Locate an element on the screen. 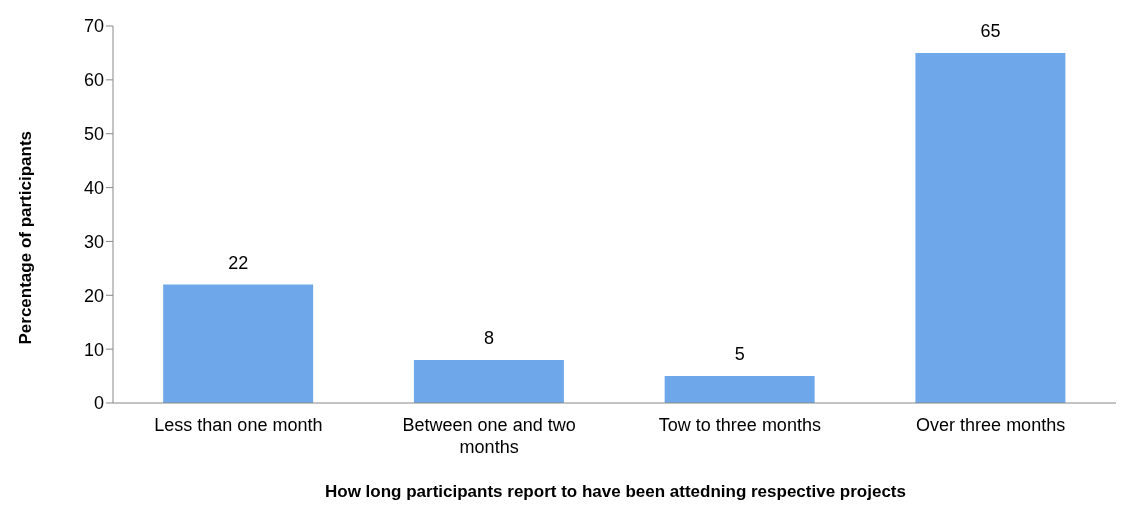  data-label: 65 is located at coordinates (990, 30).